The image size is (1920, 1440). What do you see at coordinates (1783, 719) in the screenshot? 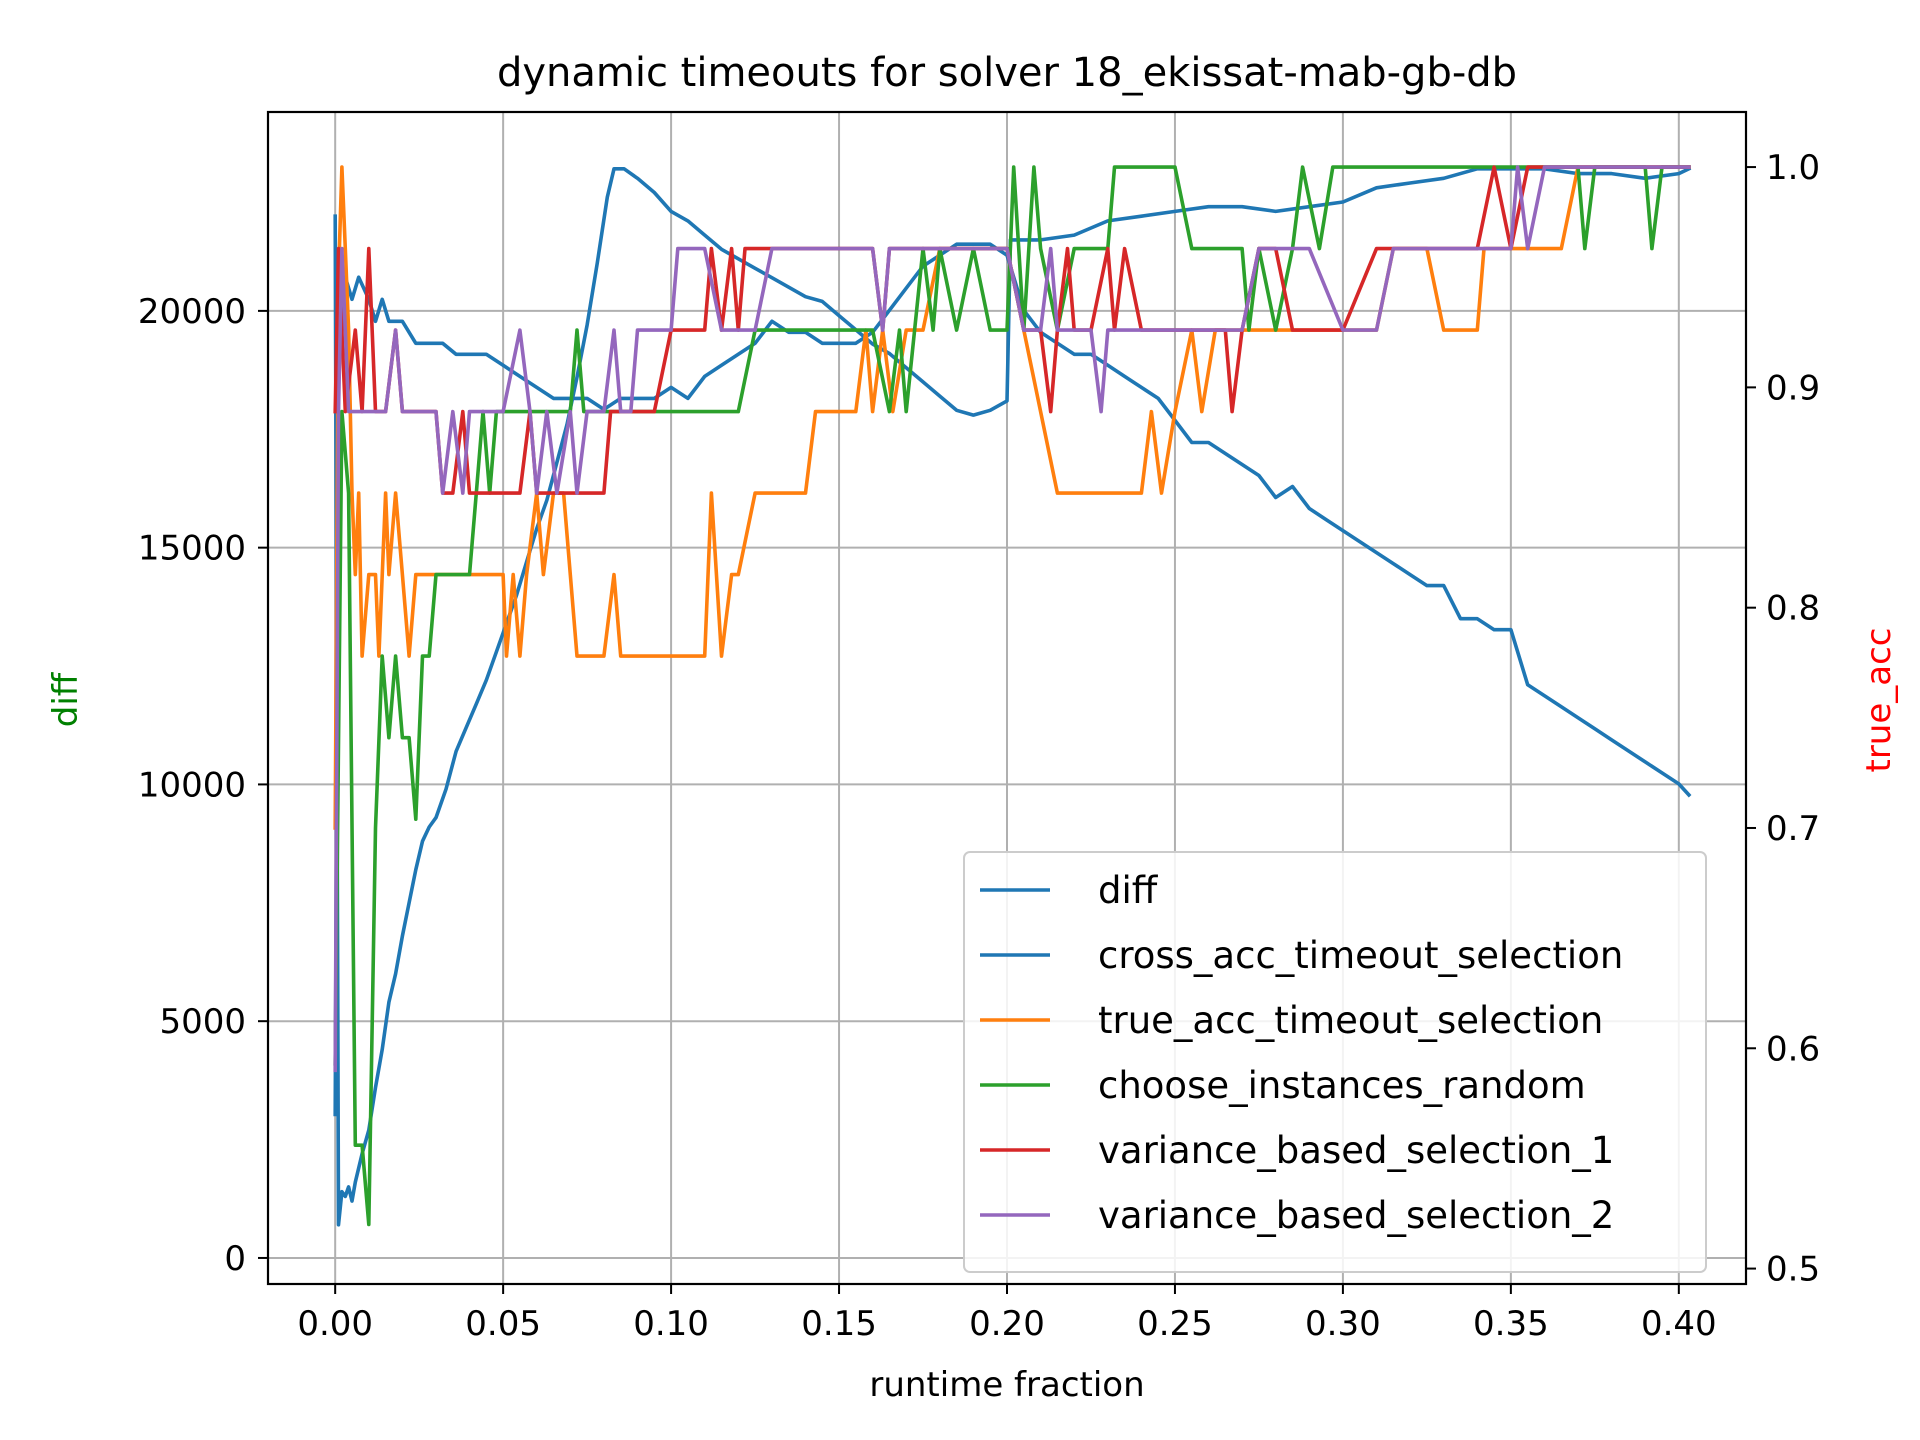
I see `y-right-axis: 0.5 0.6 0.7 0.8 0.9 1.0` at bounding box center [1783, 719].